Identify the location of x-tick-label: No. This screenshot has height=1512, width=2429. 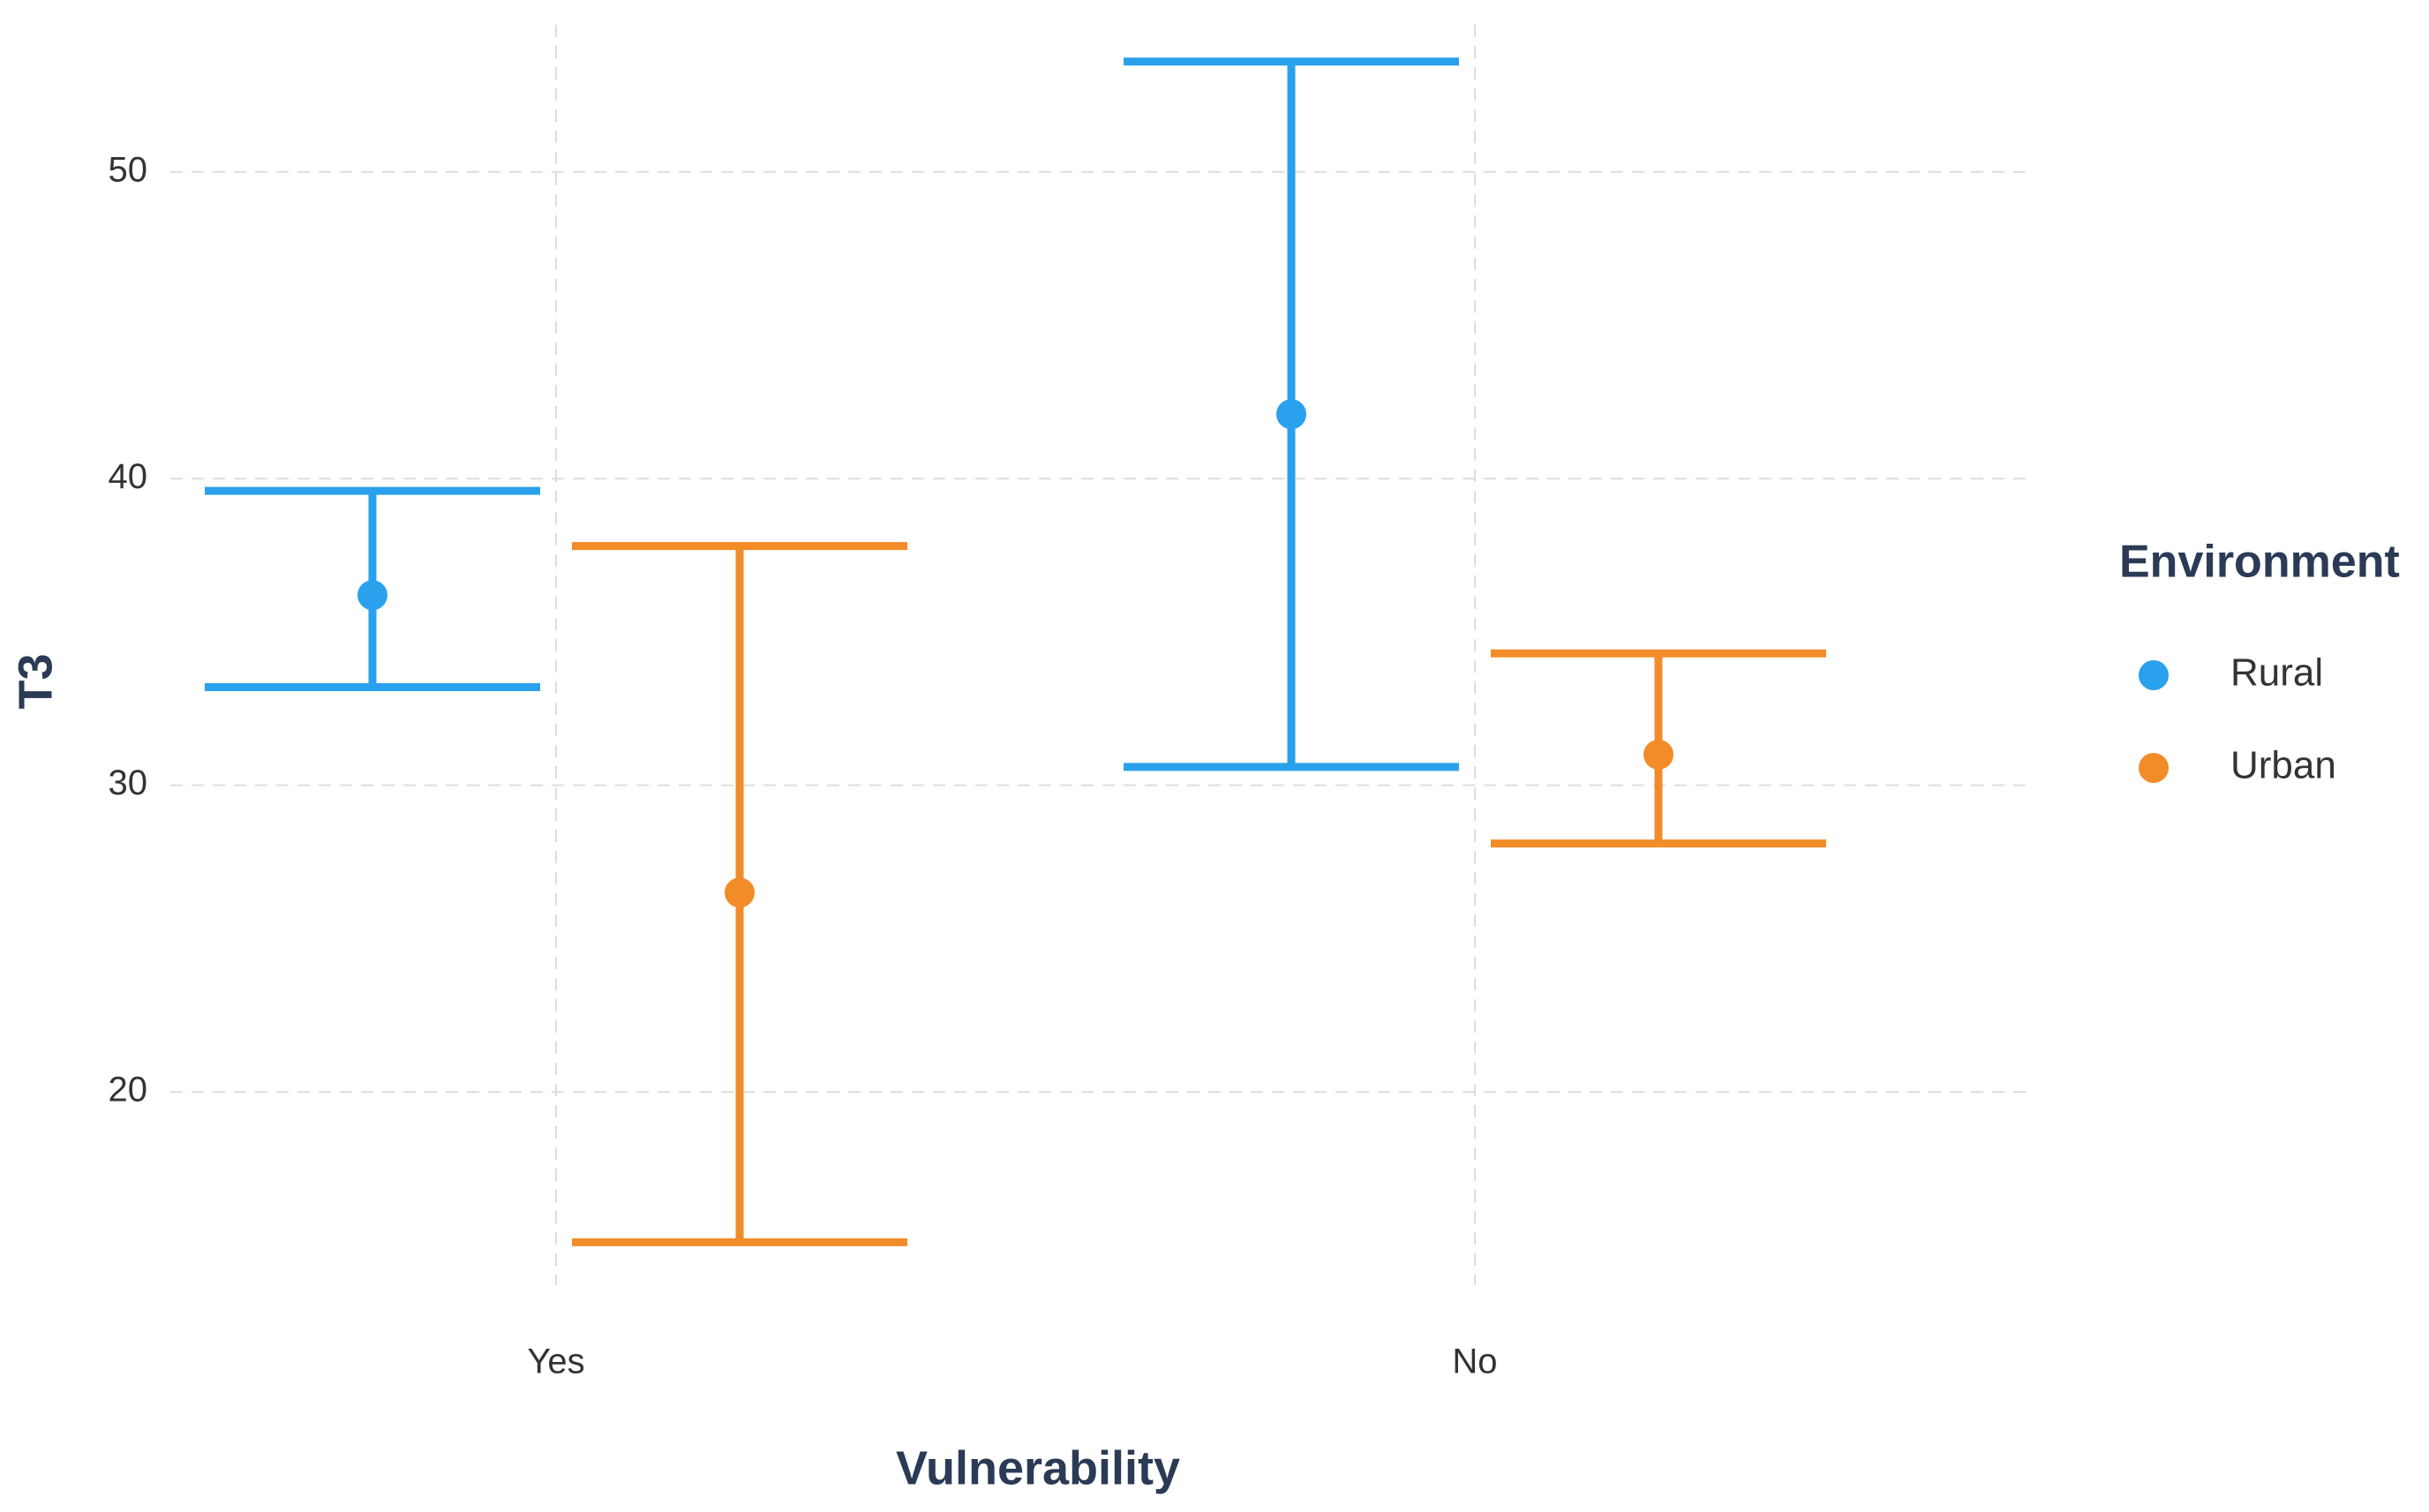
(1475, 1362).